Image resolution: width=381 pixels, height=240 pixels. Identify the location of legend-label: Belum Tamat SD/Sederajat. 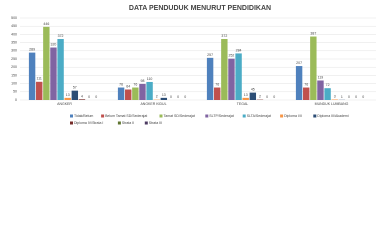
(126, 116).